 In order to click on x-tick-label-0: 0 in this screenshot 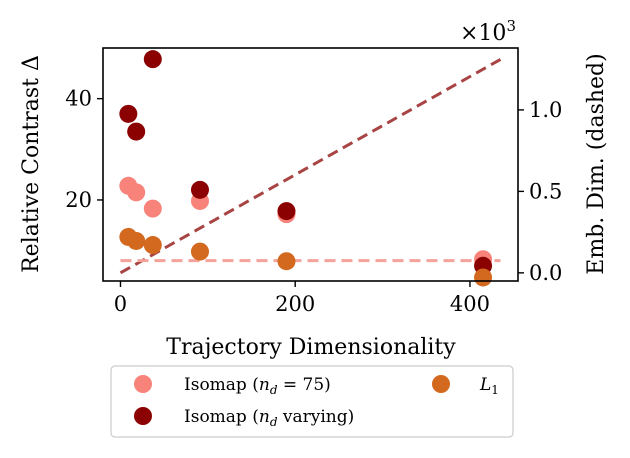, I will do `click(120, 304)`.